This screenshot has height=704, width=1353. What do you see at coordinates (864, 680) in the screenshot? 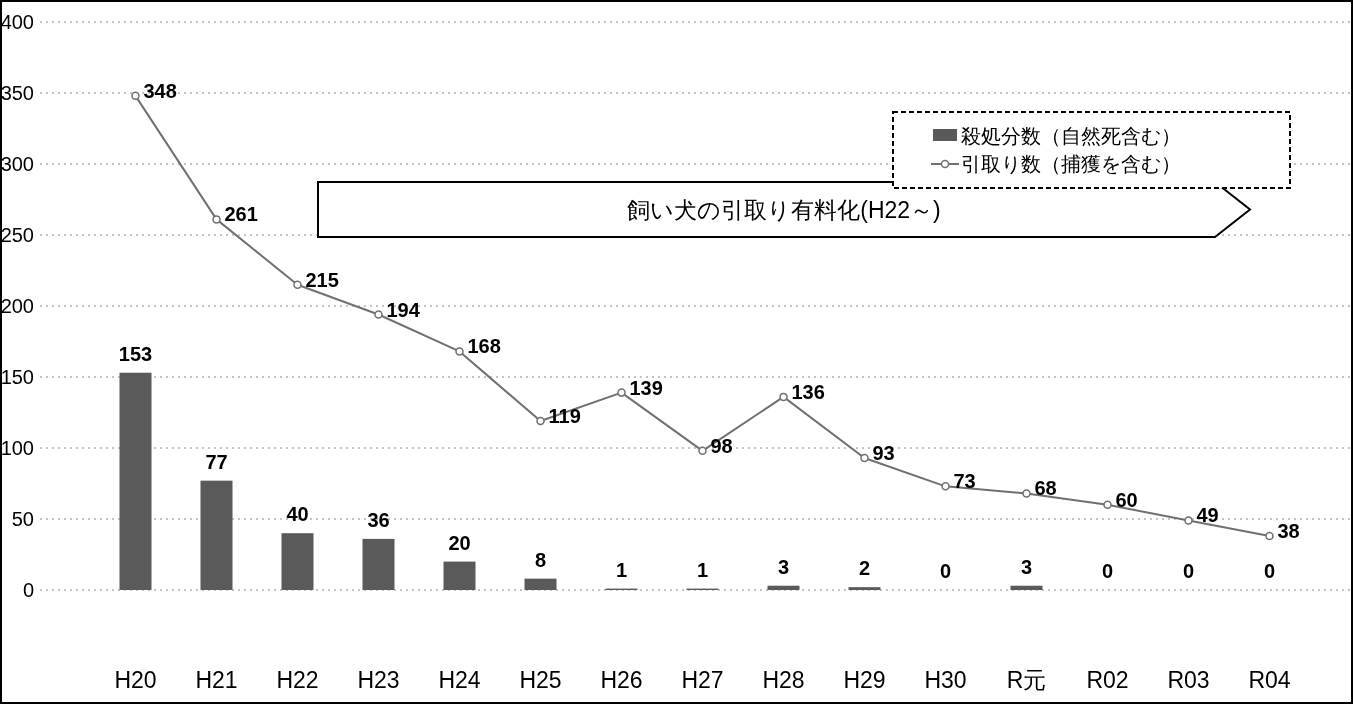
I see `x-tick-label: H29` at bounding box center [864, 680].